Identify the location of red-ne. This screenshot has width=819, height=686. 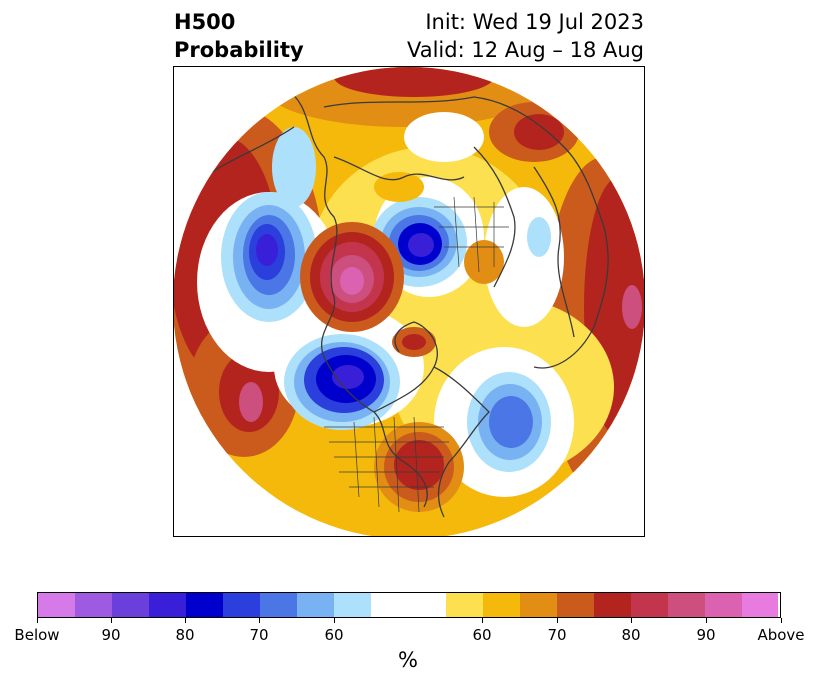
(539, 132).